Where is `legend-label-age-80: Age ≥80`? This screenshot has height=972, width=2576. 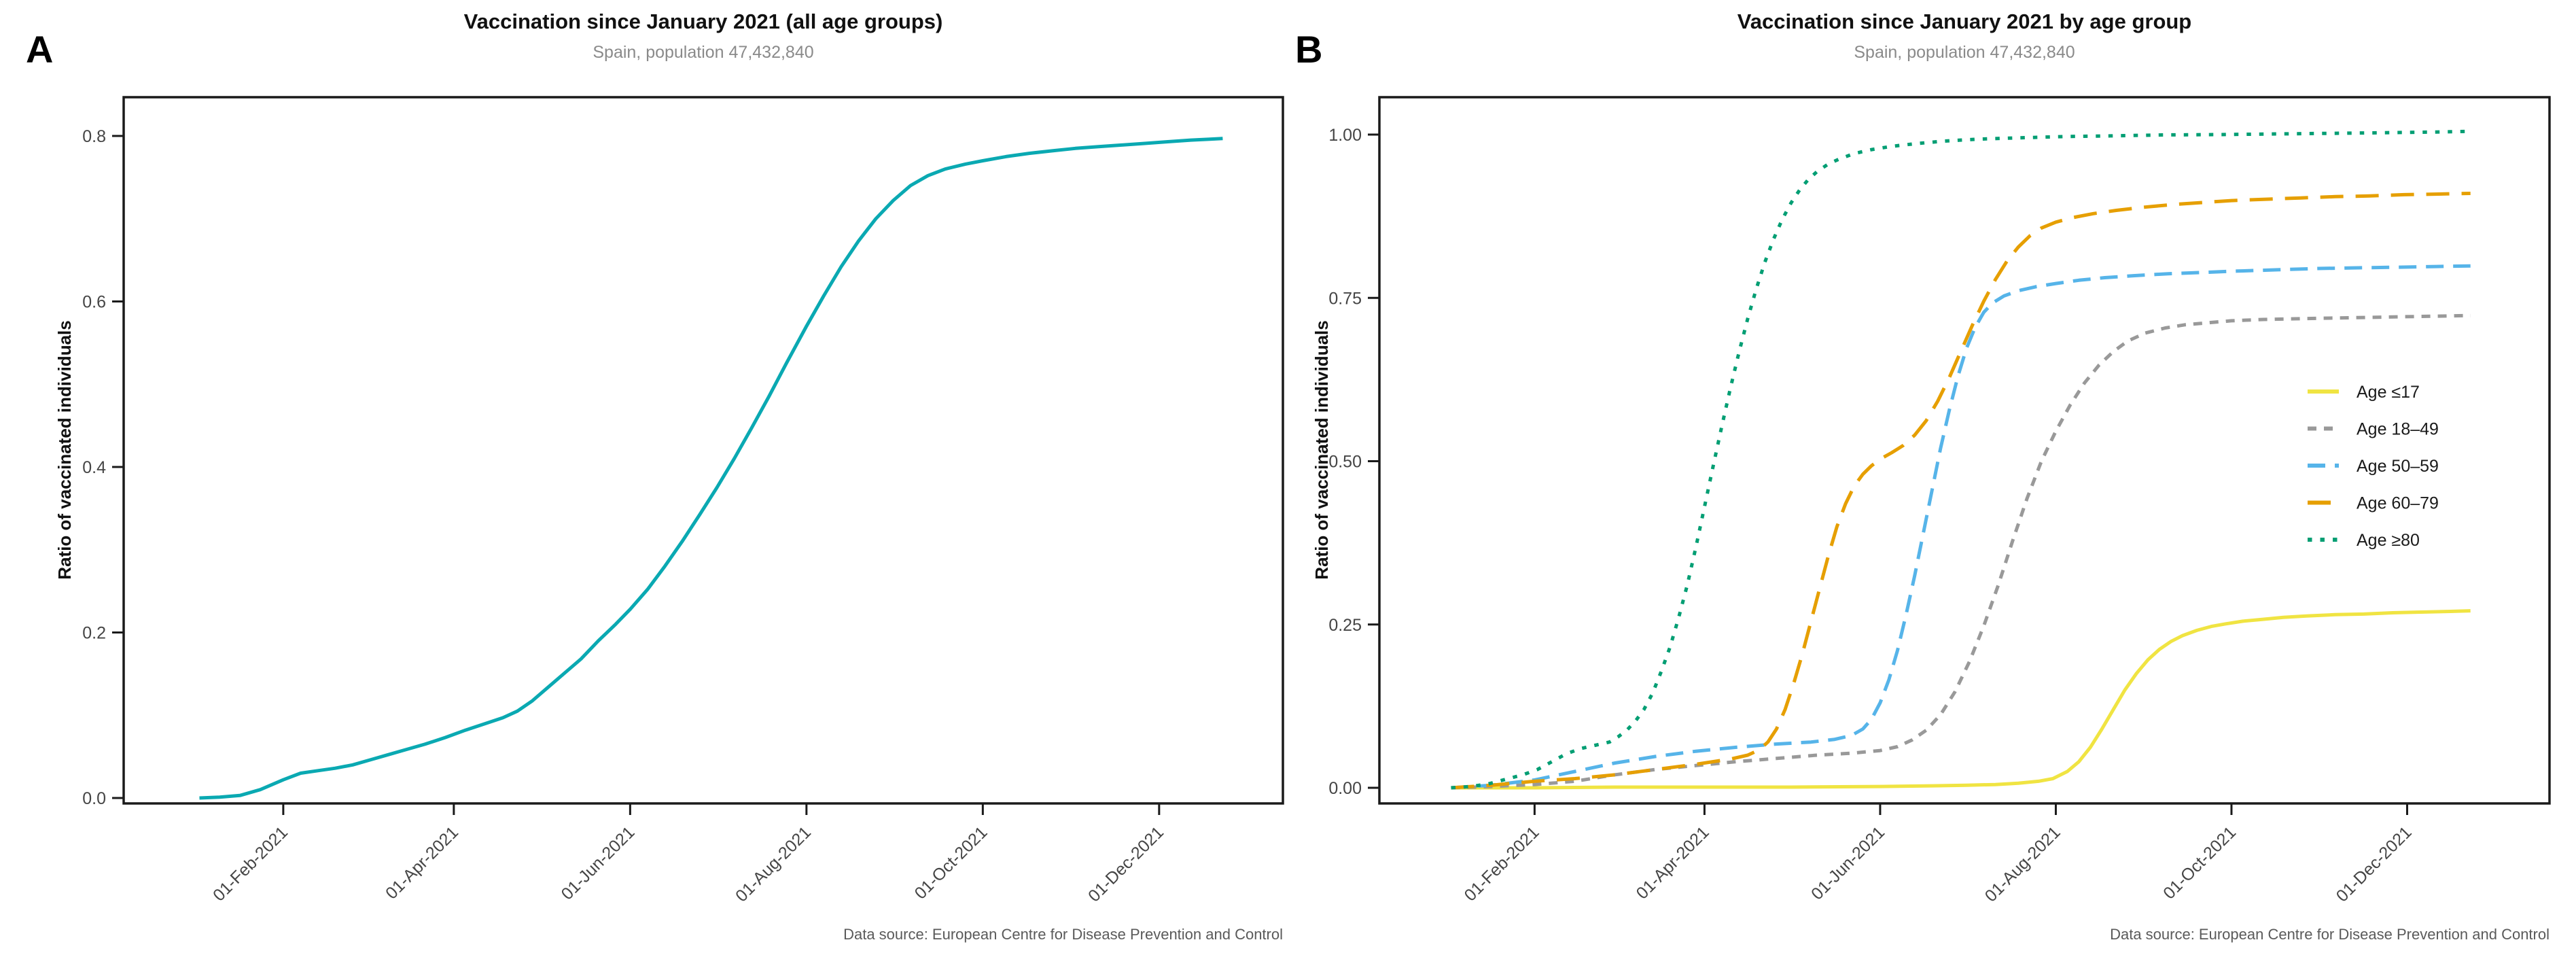
legend-label-age-80: Age ≥80 is located at coordinates (2388, 540).